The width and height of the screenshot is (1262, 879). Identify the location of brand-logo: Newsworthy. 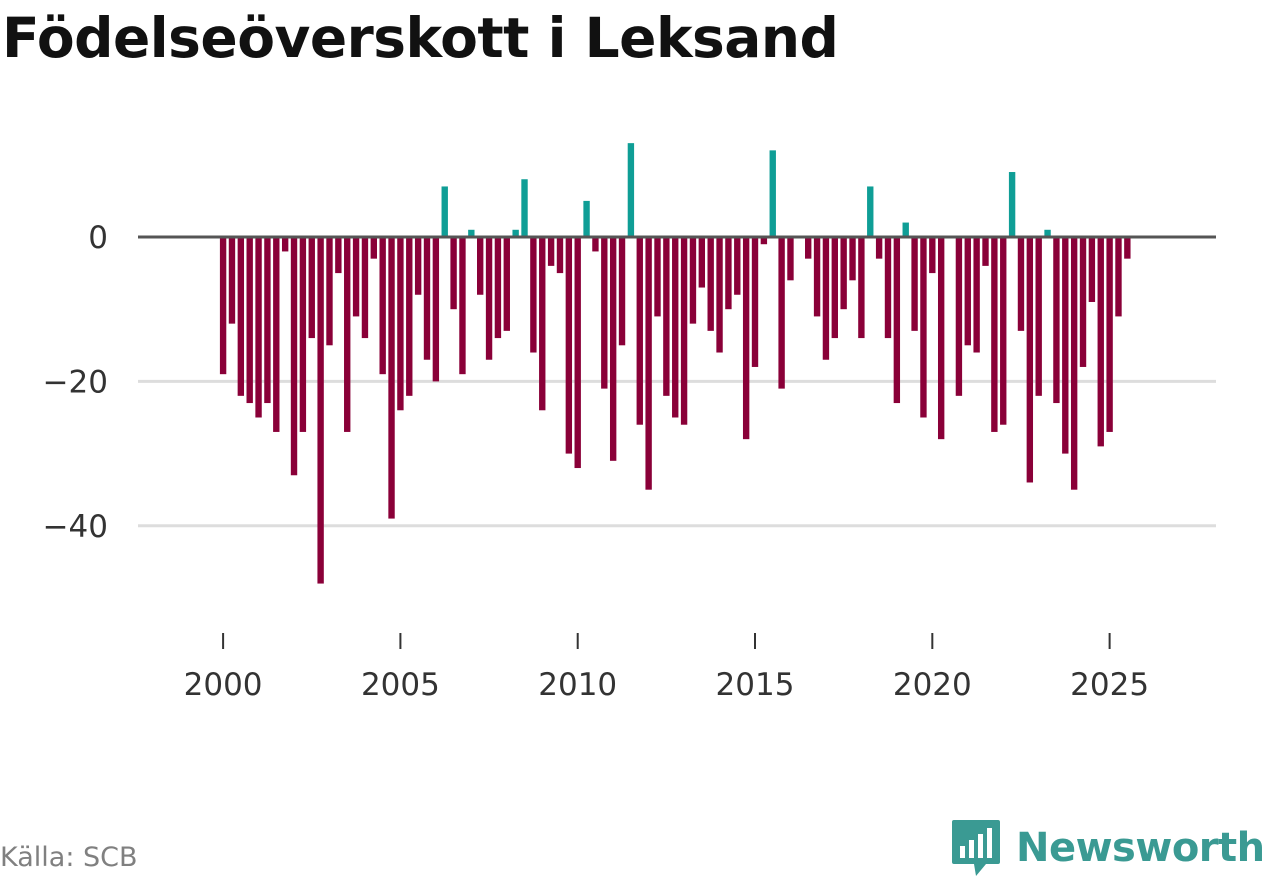
(1106, 848).